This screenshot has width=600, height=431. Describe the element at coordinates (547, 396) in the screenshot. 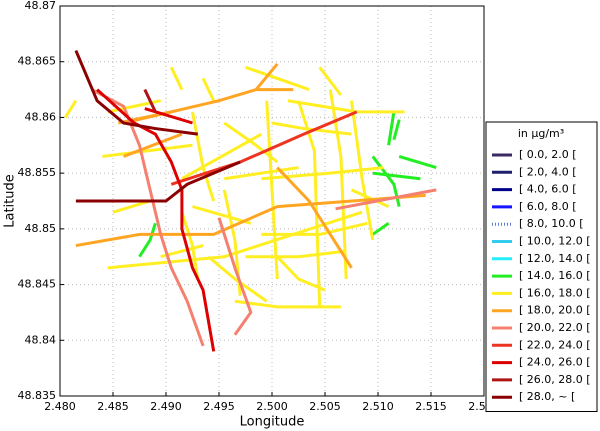

I see `legend-label: [ 28.0, ~ [` at that location.